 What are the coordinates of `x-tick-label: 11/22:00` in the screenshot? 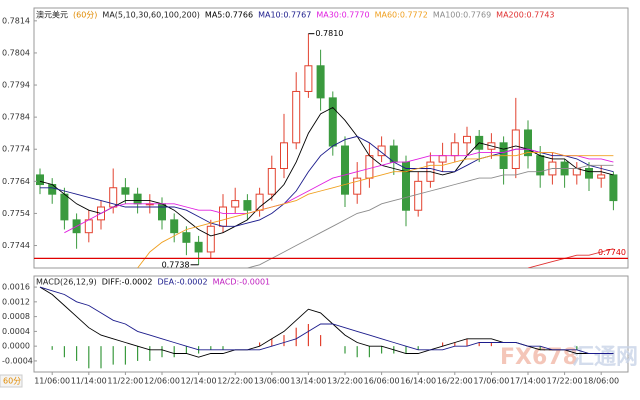 It's located at (125, 381).